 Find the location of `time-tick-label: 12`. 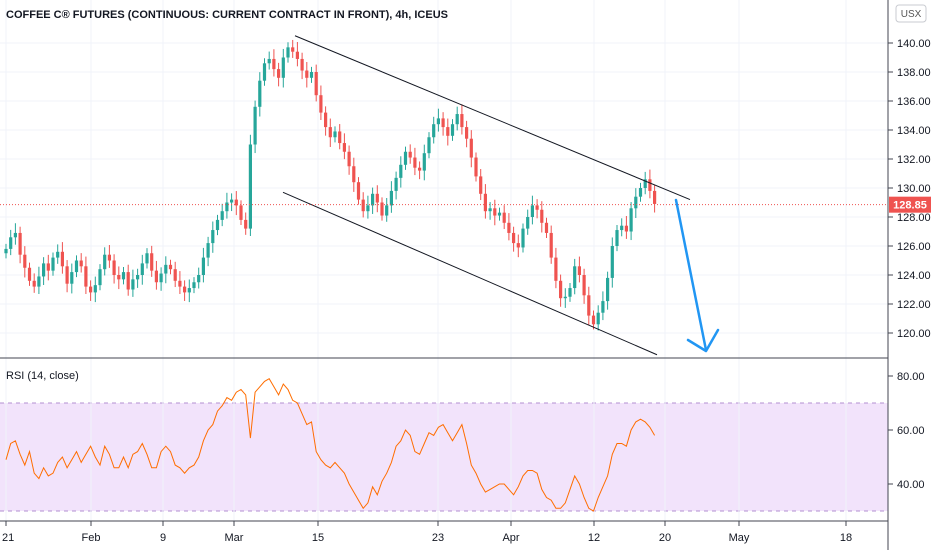

time-tick-label: 12 is located at coordinates (594, 538).